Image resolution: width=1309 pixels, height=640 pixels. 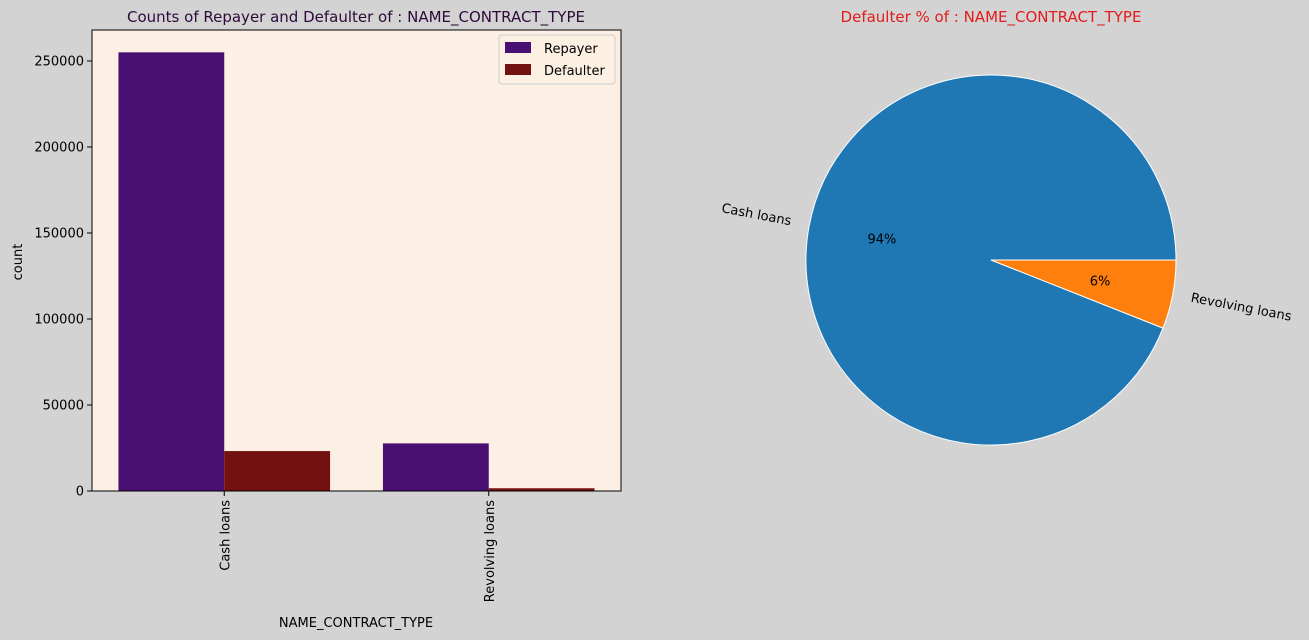 What do you see at coordinates (1083, 294) in the screenshot?
I see `pie-slice-revolving-loans` at bounding box center [1083, 294].